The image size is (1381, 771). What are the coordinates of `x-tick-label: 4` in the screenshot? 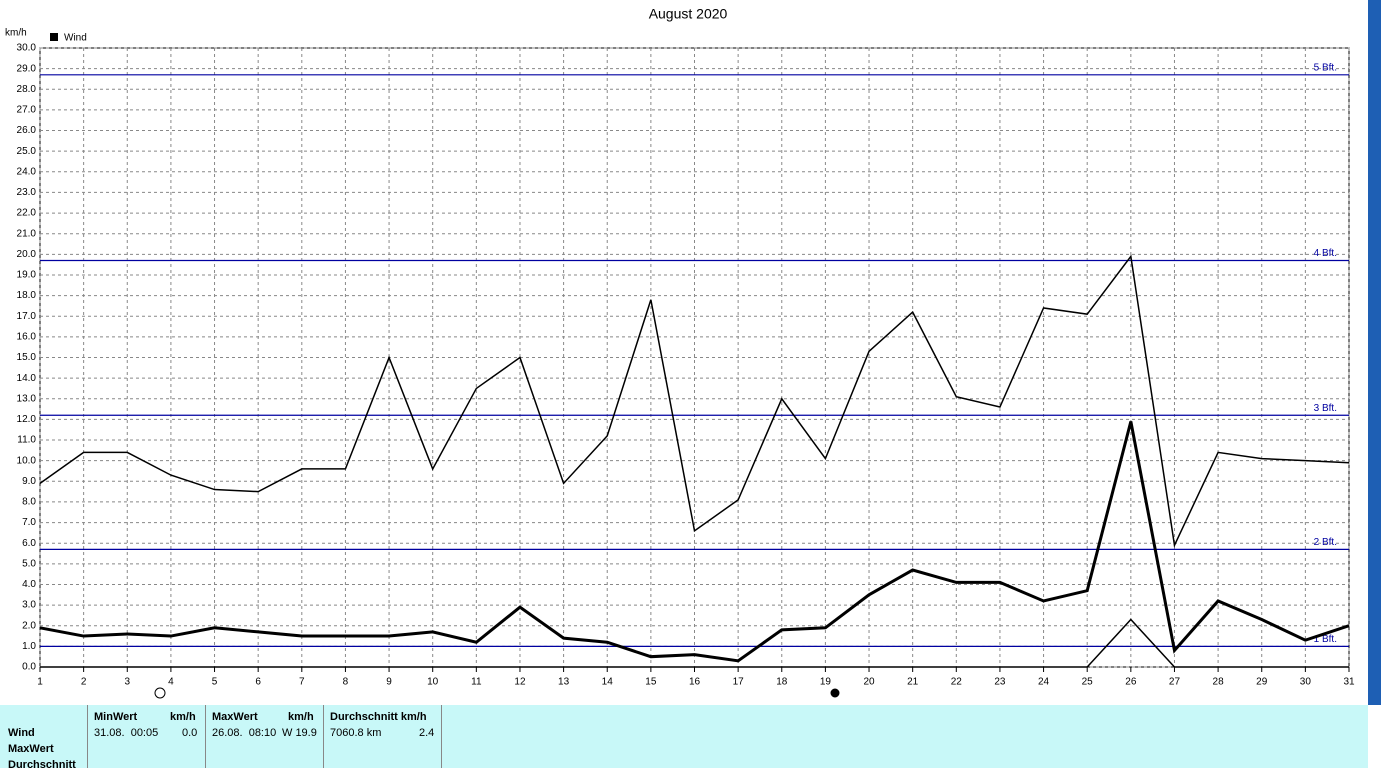 It's located at (171, 682).